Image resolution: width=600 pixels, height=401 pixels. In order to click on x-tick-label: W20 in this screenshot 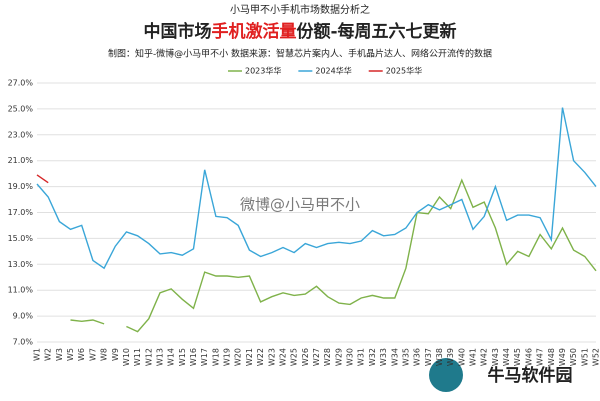, I will do `click(238, 357)`.